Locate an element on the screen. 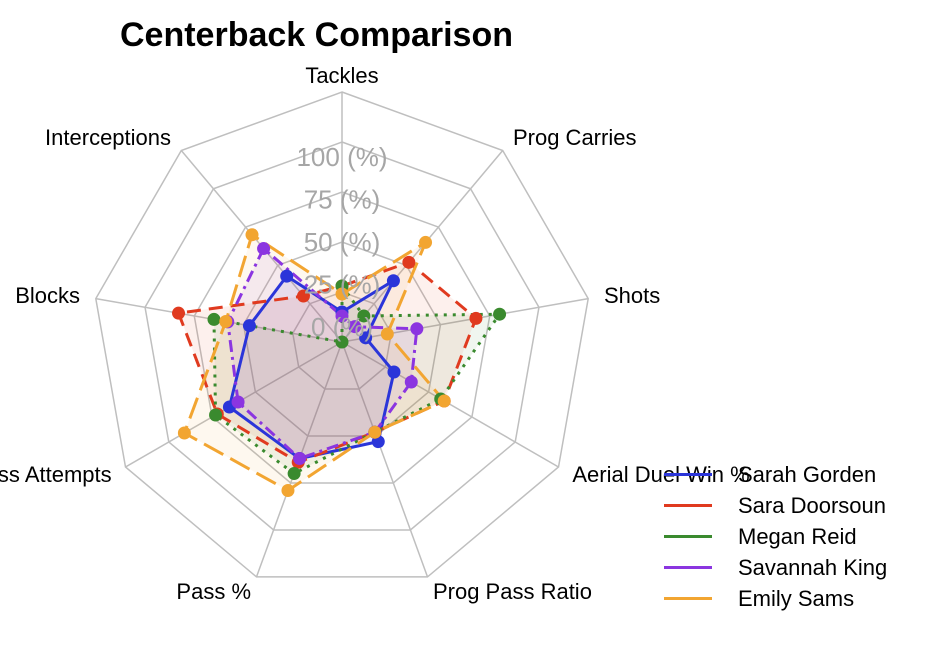 This screenshot has width=944, height=658. legend-item: Sarah Gorden is located at coordinates (775, 474).